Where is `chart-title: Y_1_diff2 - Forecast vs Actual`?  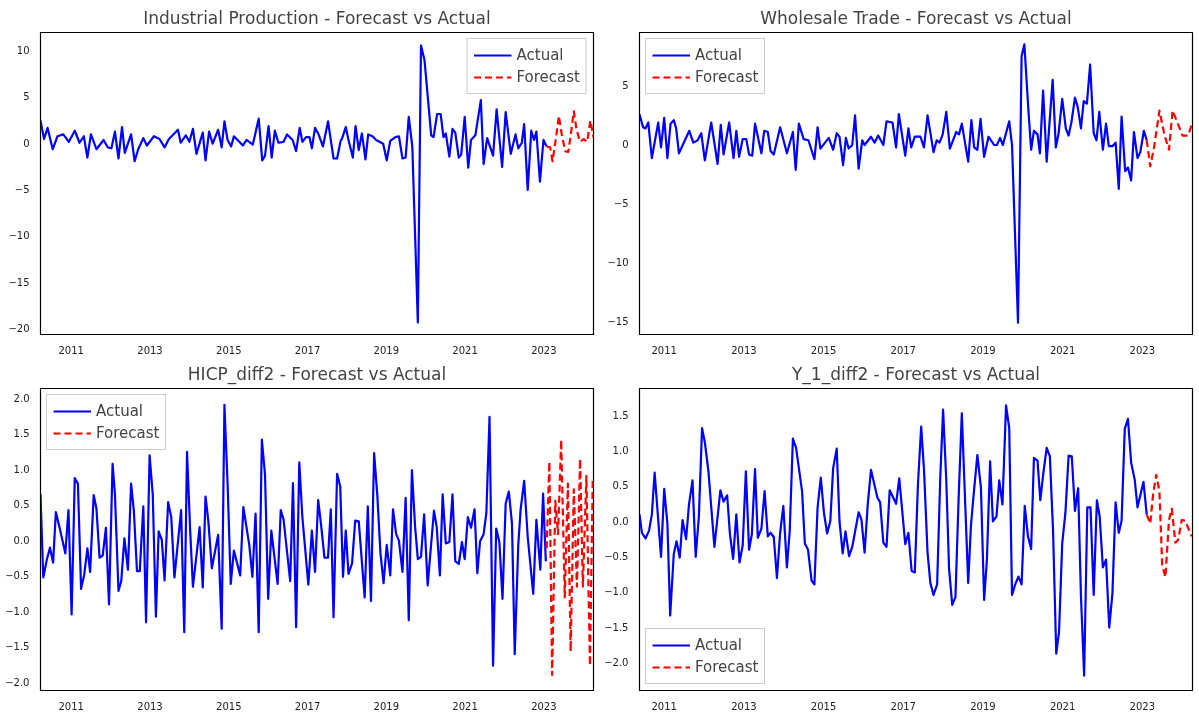
chart-title: Y_1_diff2 - Forecast vs Actual is located at coordinates (915, 374).